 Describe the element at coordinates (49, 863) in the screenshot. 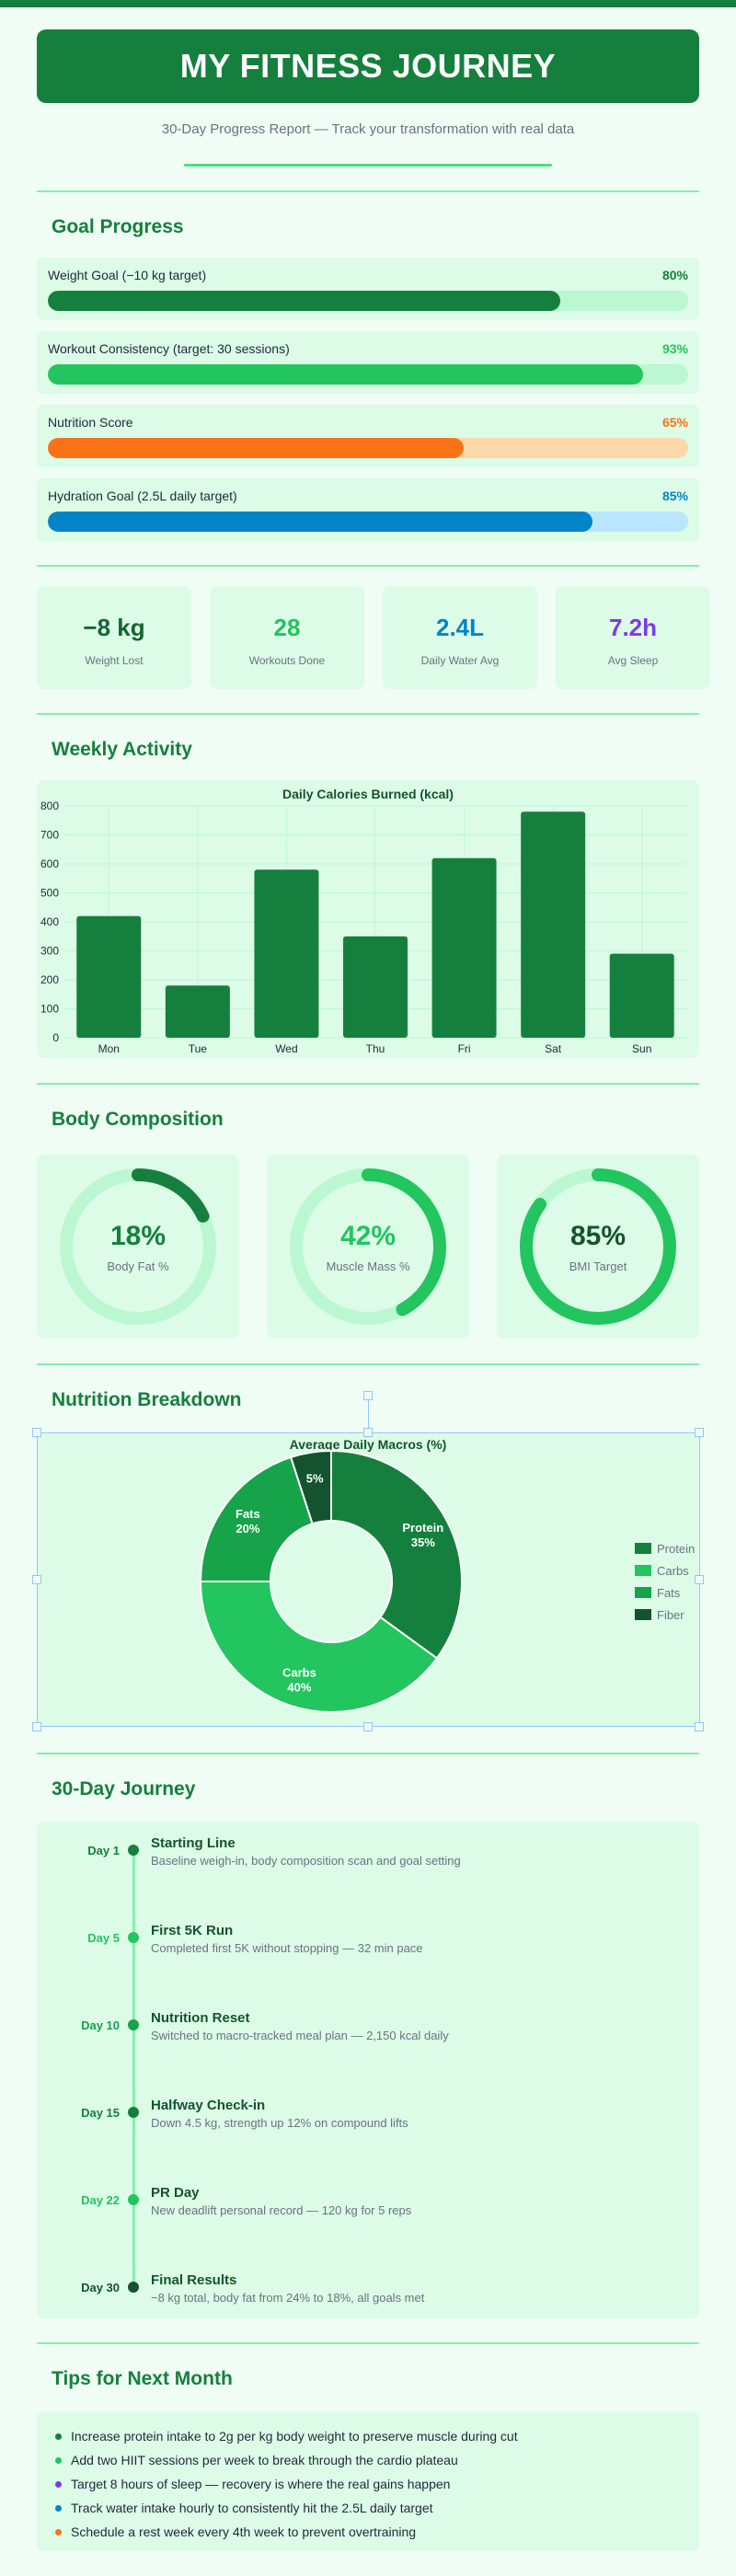

I see `y-tick-label: 600` at that location.